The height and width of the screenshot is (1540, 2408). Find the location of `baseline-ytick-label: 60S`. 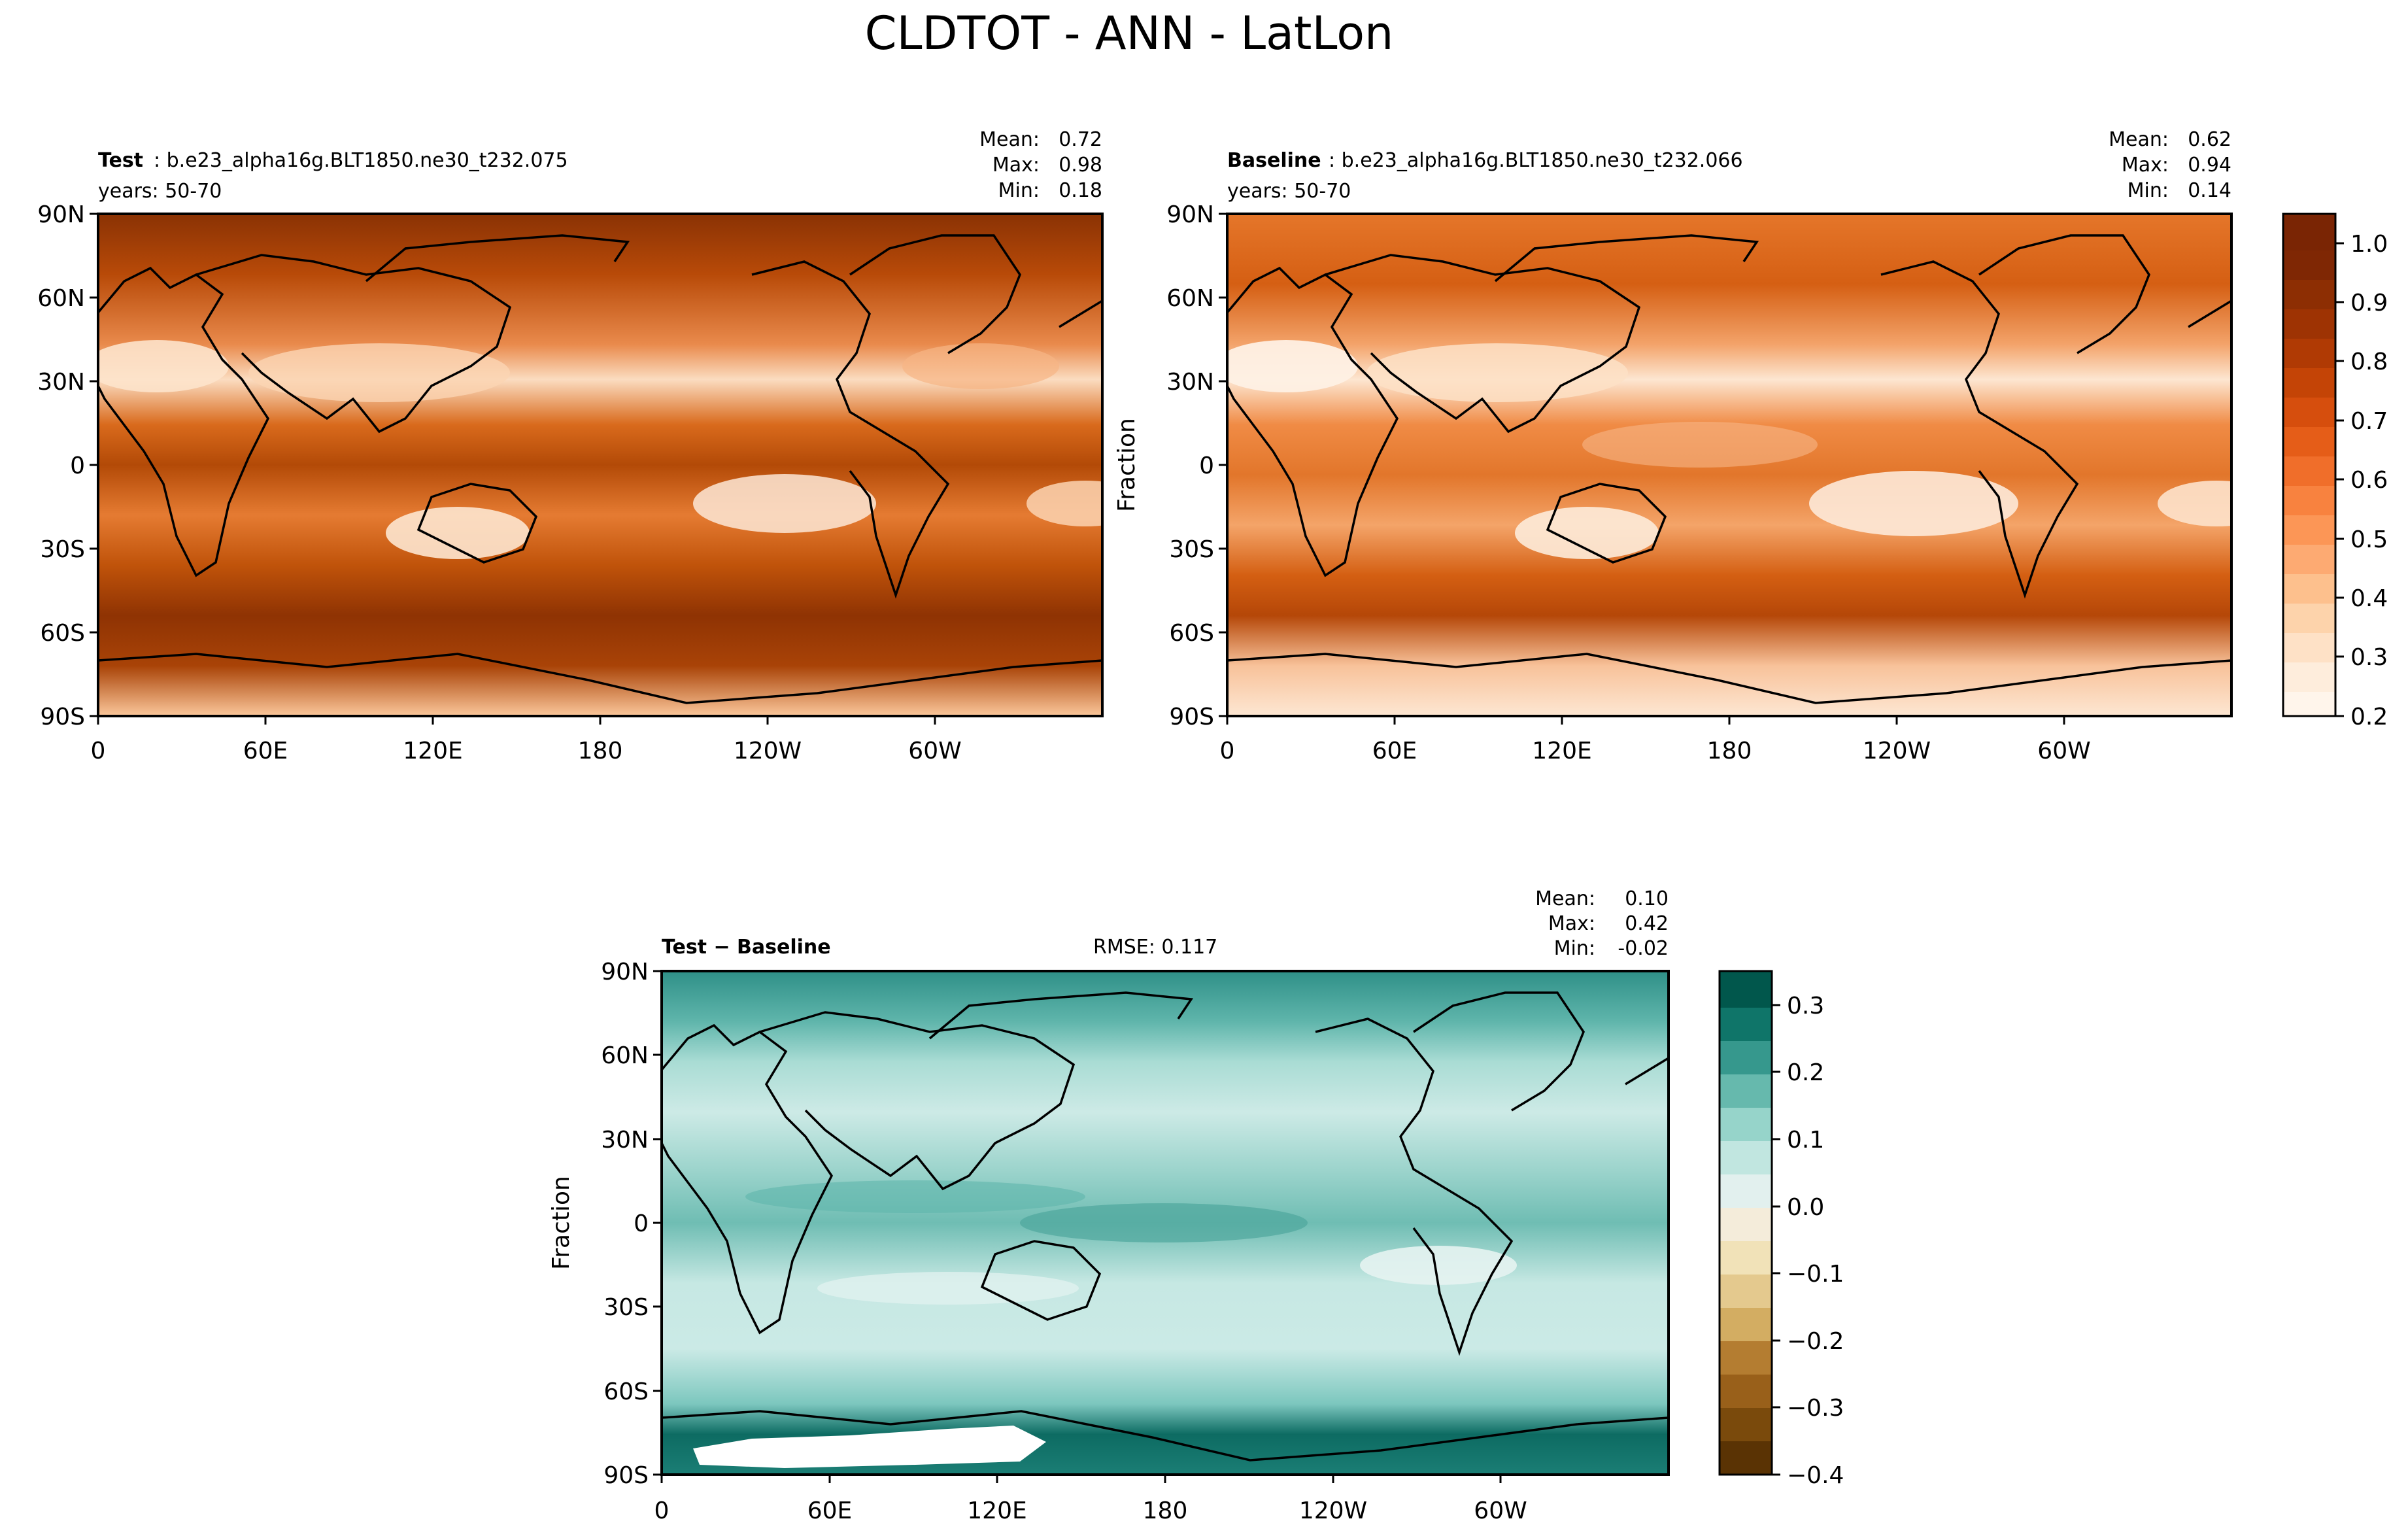

baseline-ytick-label: 60S is located at coordinates (1191, 633).